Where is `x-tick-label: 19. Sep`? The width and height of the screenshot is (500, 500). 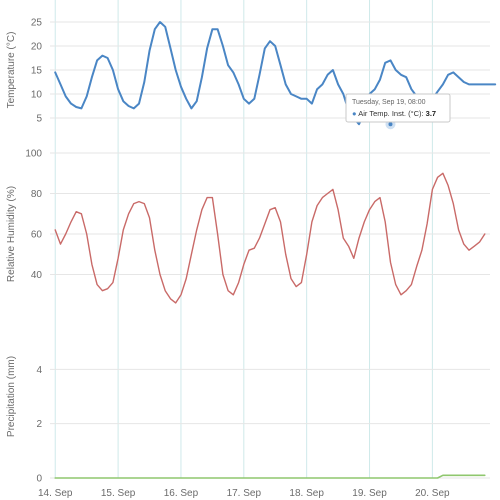
x-tick-label: 19. Sep is located at coordinates (369, 493).